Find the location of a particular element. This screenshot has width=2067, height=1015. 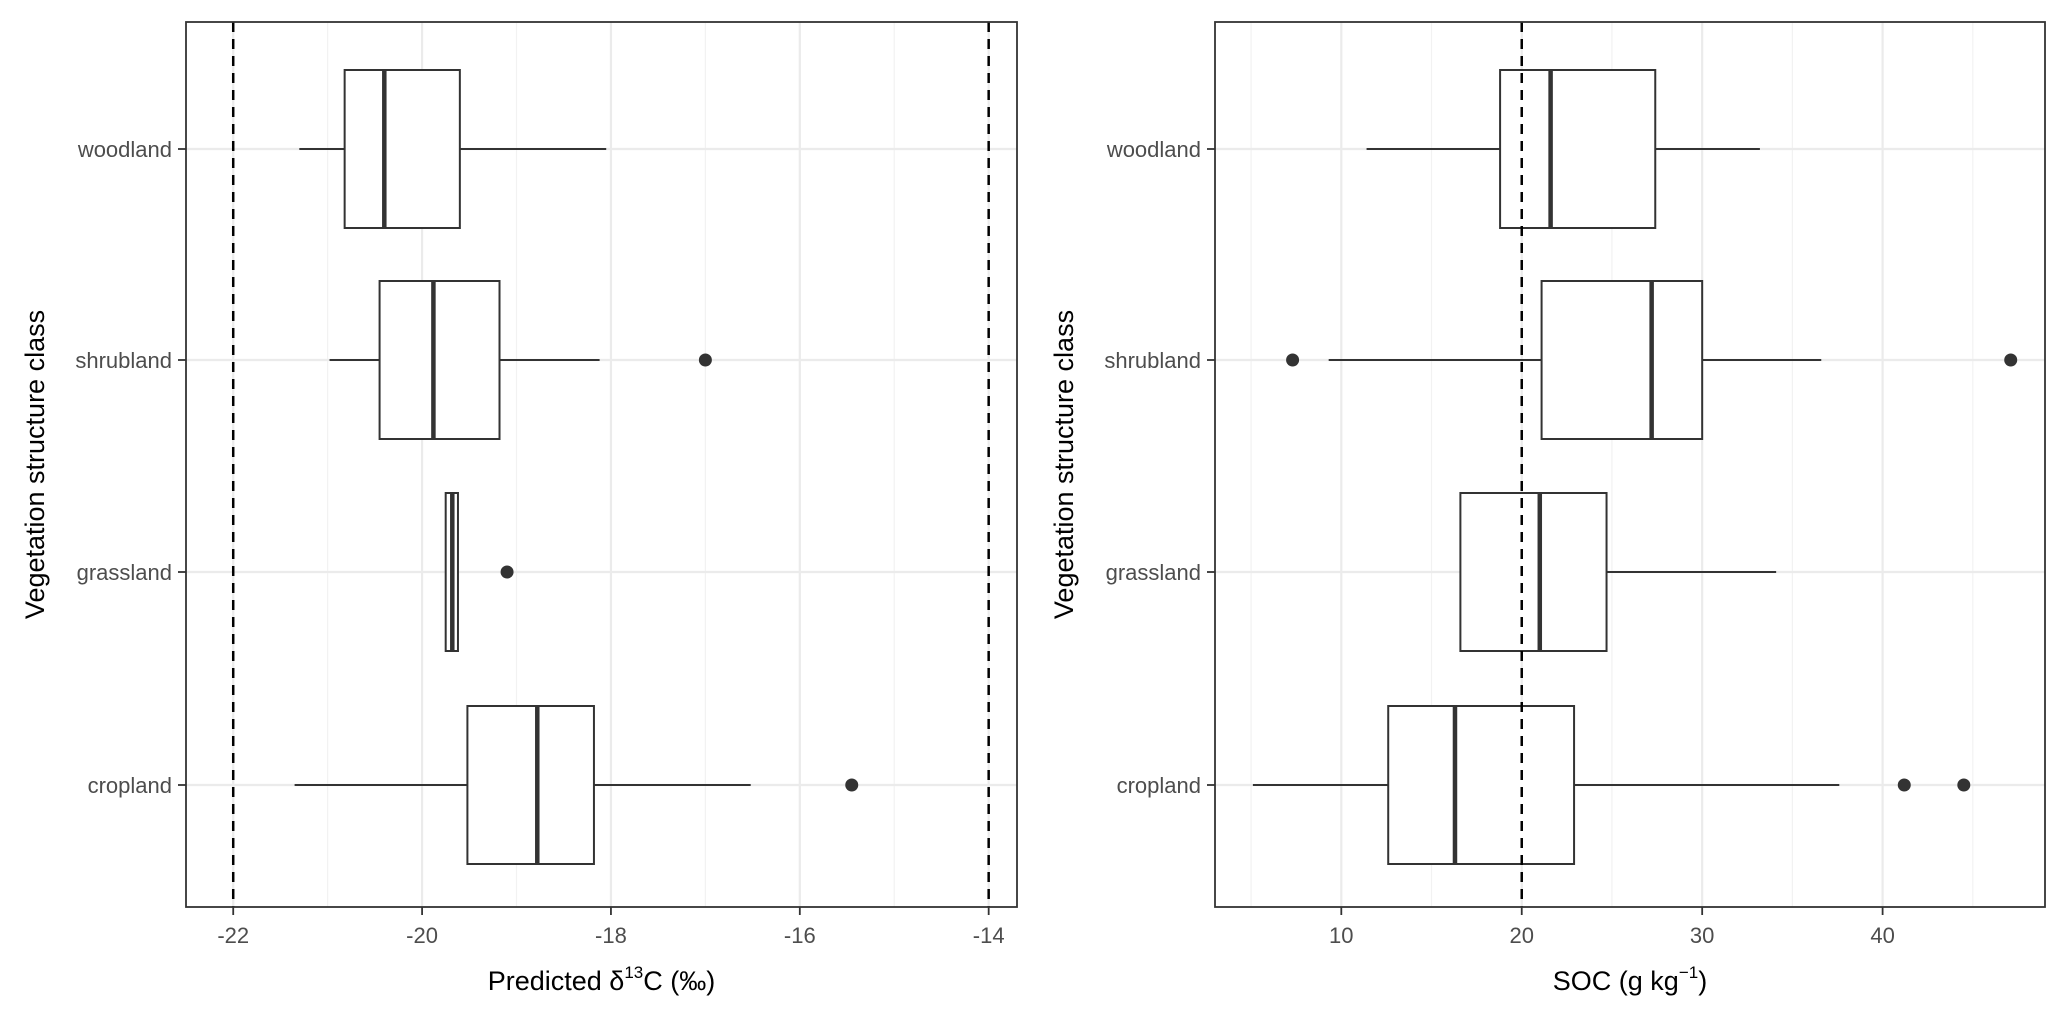

x-tick-label: -20 is located at coordinates (422, 935).